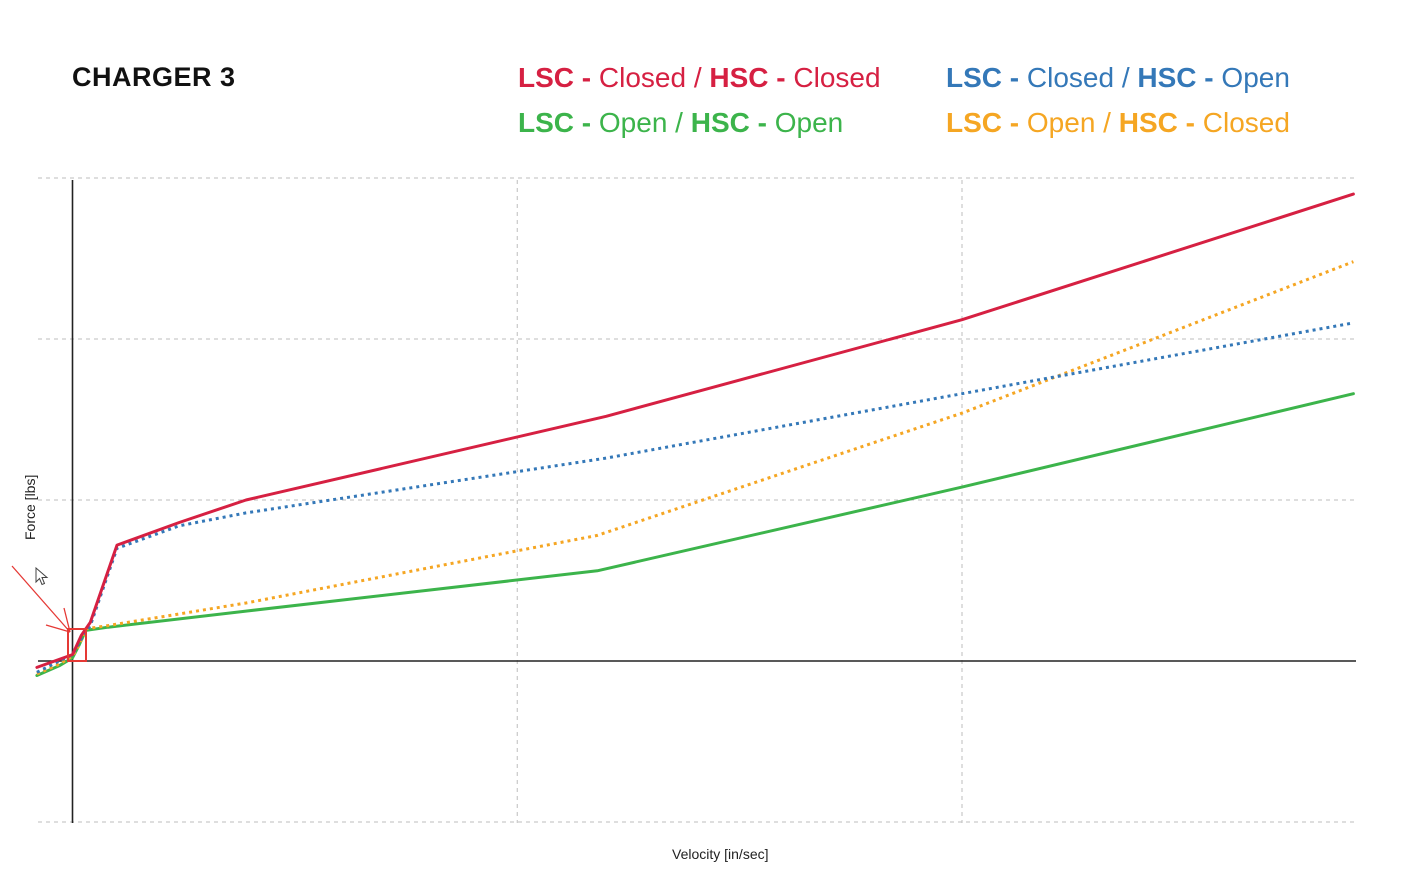 This screenshot has height=889, width=1406. I want to click on y-axis-label: Force [lbs], so click(30, 507).